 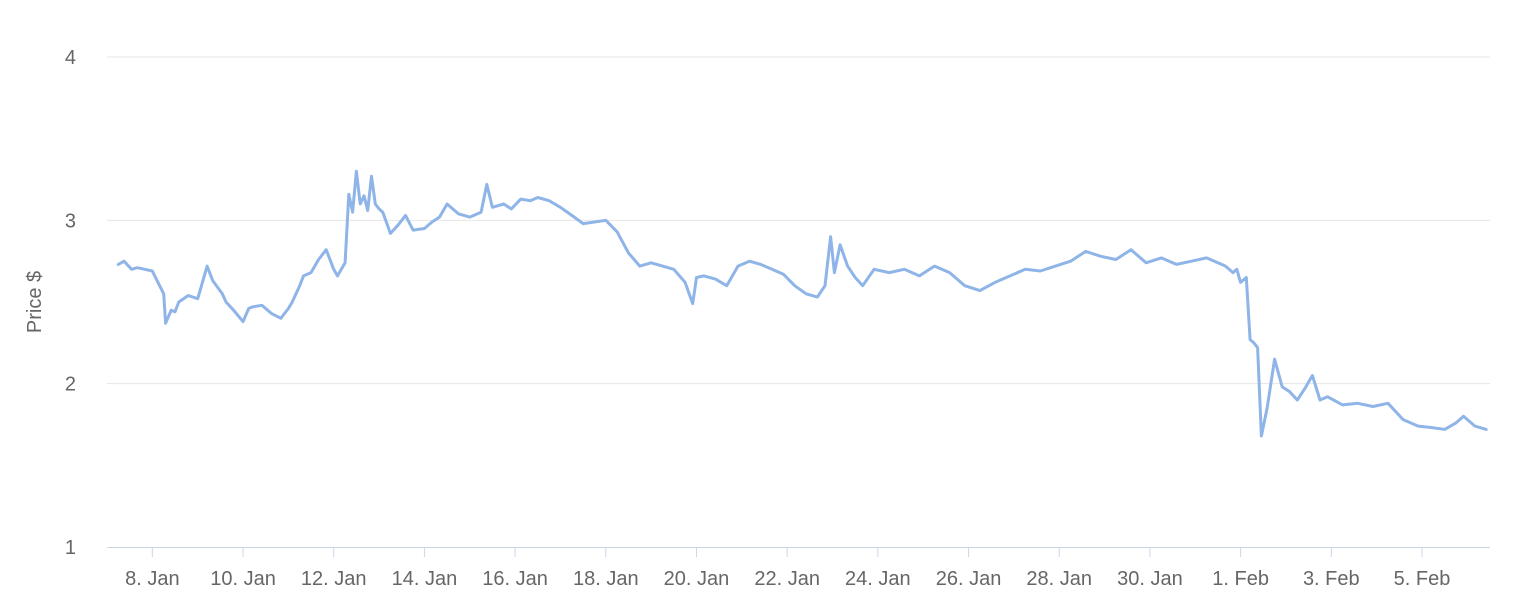 What do you see at coordinates (969, 579) in the screenshot?
I see `x-tick-label: 26. Jan` at bounding box center [969, 579].